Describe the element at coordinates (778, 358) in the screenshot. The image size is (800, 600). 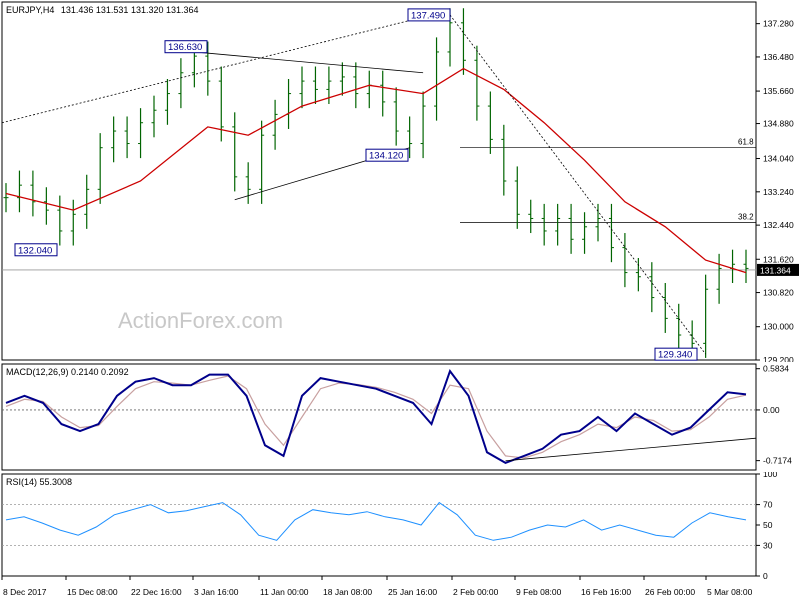
I see `price-ytick-label: 129.200` at that location.